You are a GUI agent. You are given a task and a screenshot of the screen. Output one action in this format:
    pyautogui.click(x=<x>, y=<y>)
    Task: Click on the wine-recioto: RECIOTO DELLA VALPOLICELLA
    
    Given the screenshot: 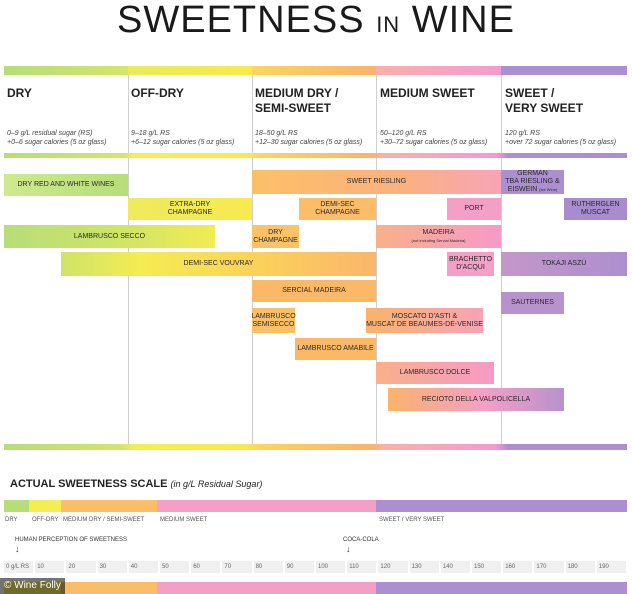 What is the action you would take?
    pyautogui.click(x=476, y=399)
    